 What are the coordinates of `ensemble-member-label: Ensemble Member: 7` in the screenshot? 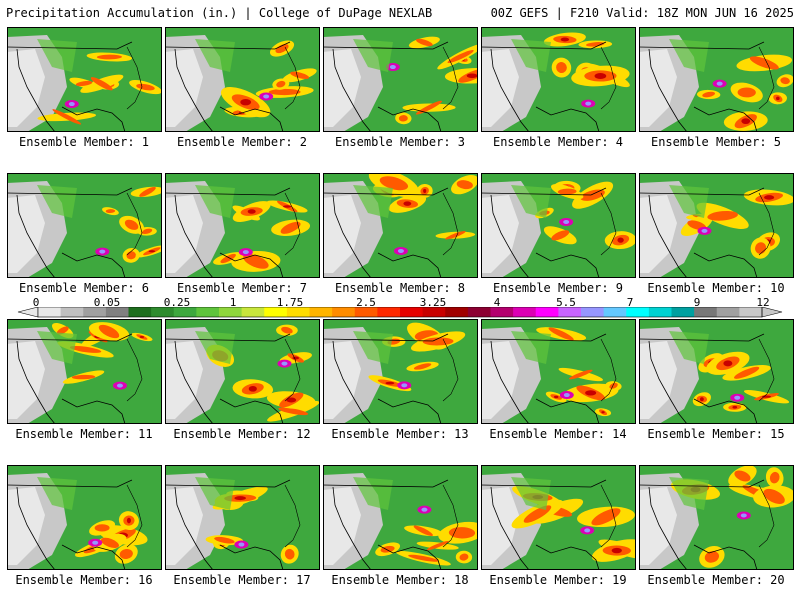 It's located at (242, 288).